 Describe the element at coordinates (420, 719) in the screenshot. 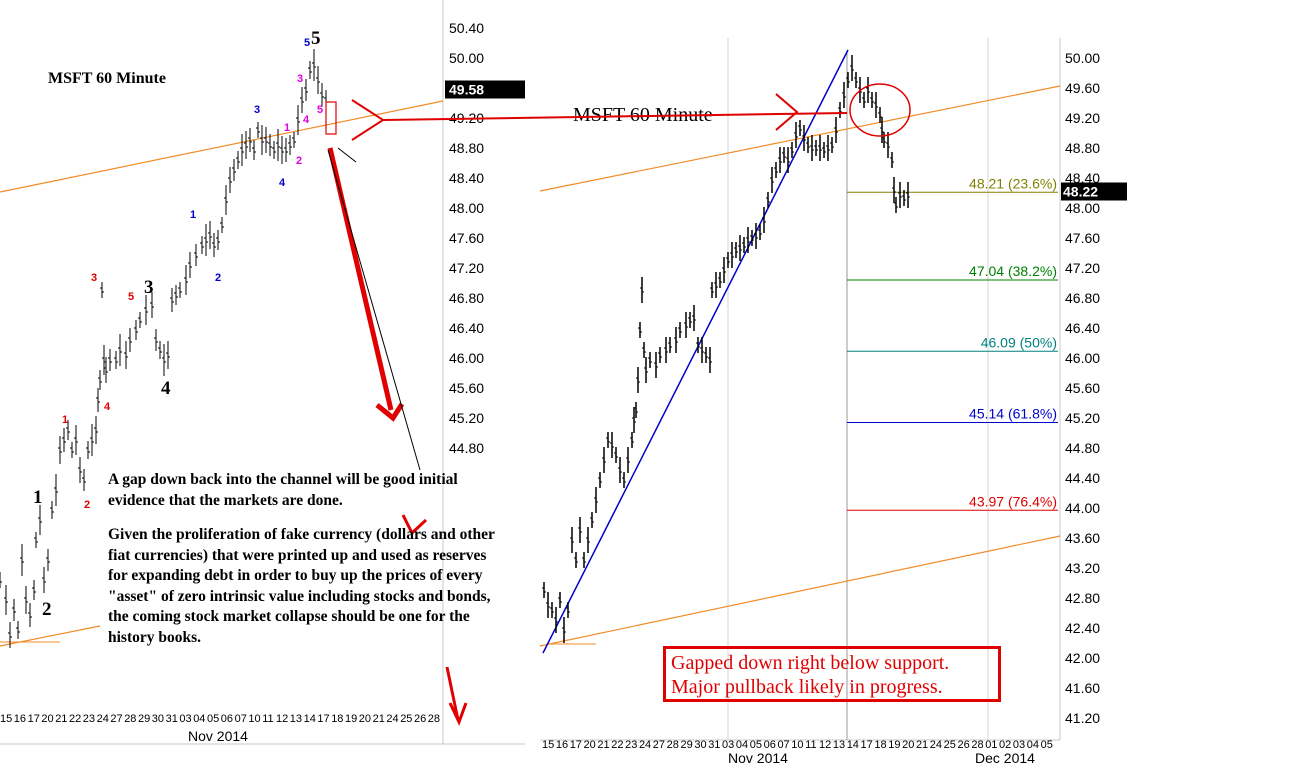

I see `left-x-tick-label: 26` at that location.